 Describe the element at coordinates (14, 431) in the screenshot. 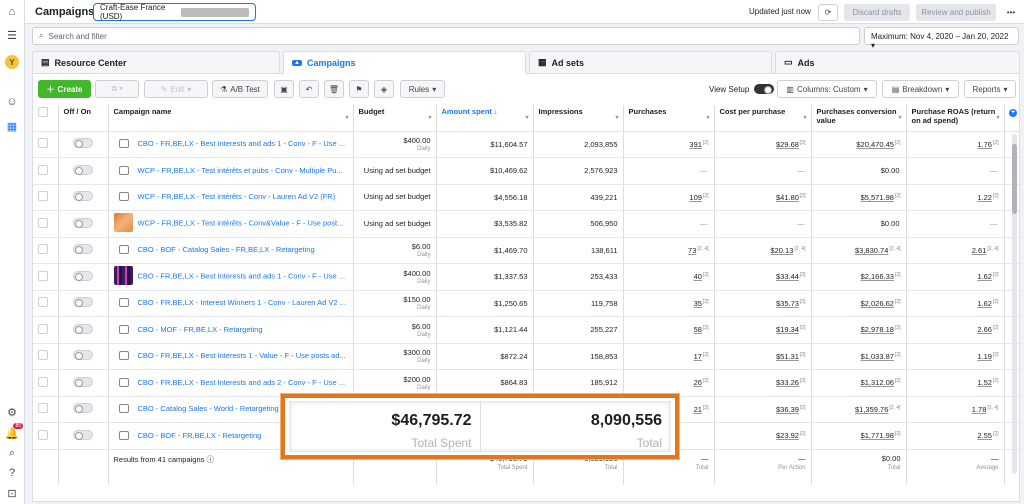

I see `notifications-icon: 🔔 85` at that location.